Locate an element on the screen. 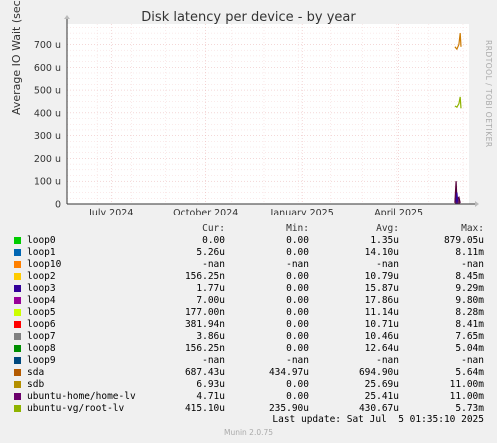  rrdtool-credit: RRDTOOL / TOBI OETIKER is located at coordinates (488, 94).